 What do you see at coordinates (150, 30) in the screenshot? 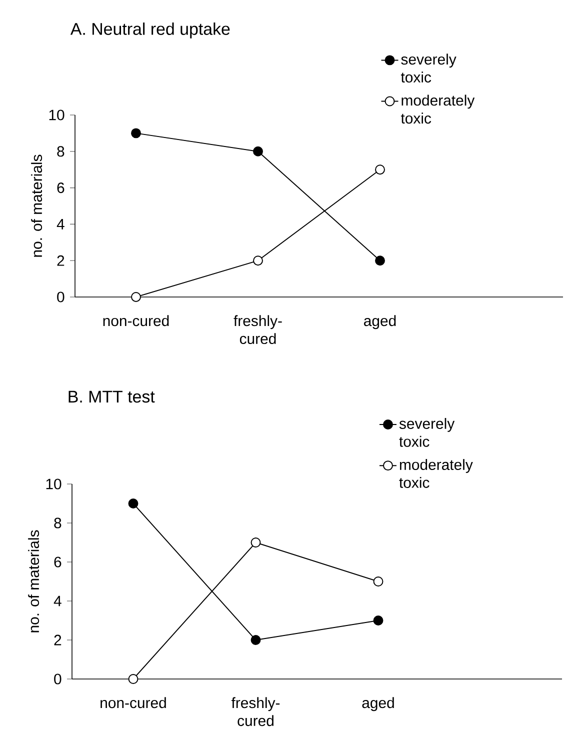
I see `chart-title: A. Neutral red uptake` at bounding box center [150, 30].